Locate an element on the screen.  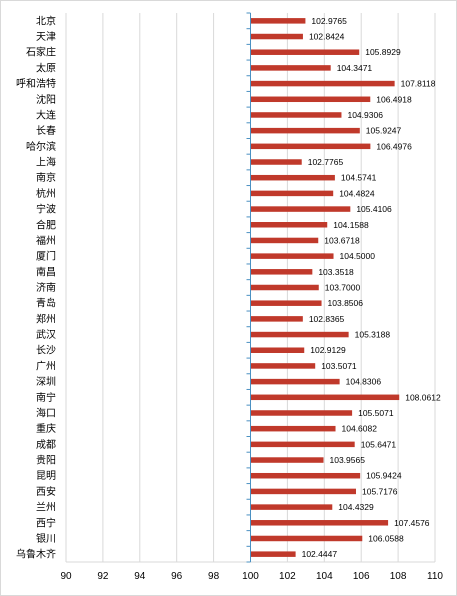
data-label: 105.8929 is located at coordinates (383, 52).